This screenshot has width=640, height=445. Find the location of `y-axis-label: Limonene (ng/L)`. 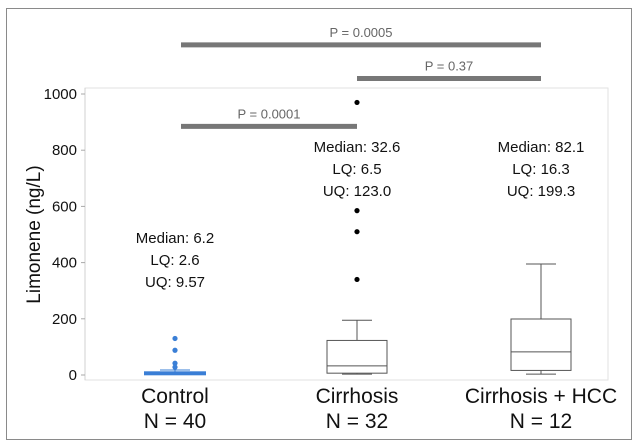

y-axis-label: Limonene (ng/L) is located at coordinates (34, 234).